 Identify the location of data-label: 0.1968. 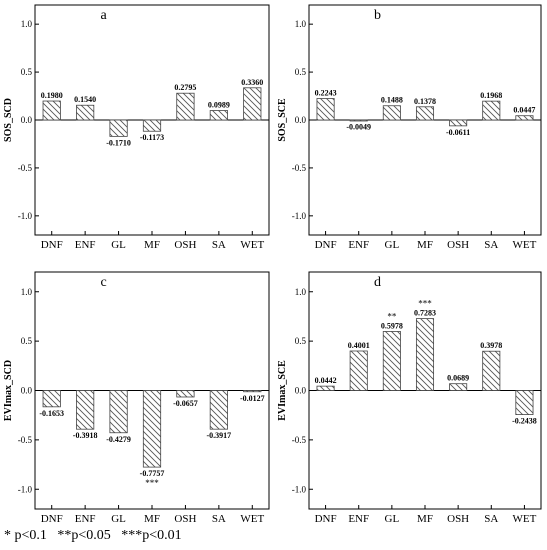
(491, 95).